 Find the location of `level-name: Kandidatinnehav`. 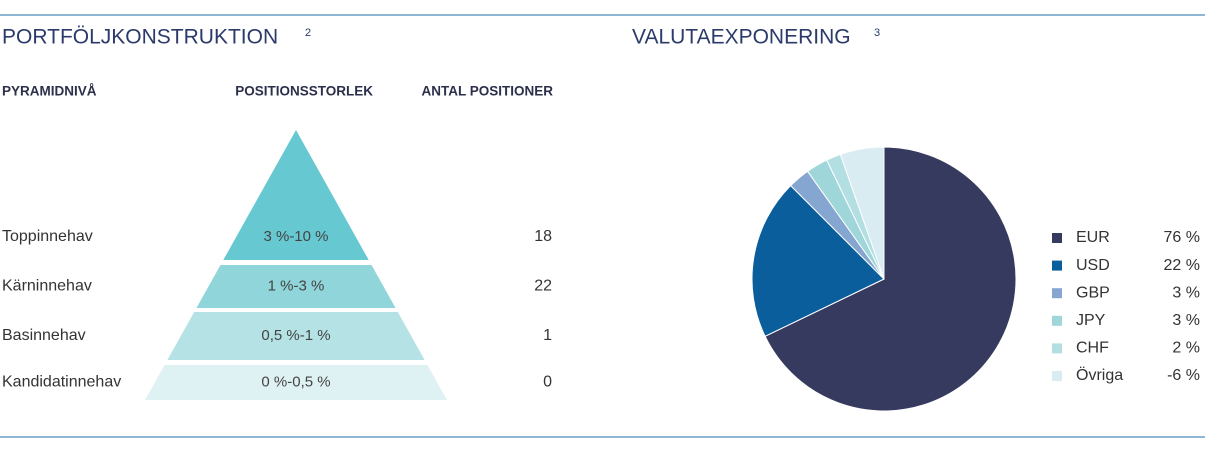

level-name: Kandidatinnehav is located at coordinates (61, 382).